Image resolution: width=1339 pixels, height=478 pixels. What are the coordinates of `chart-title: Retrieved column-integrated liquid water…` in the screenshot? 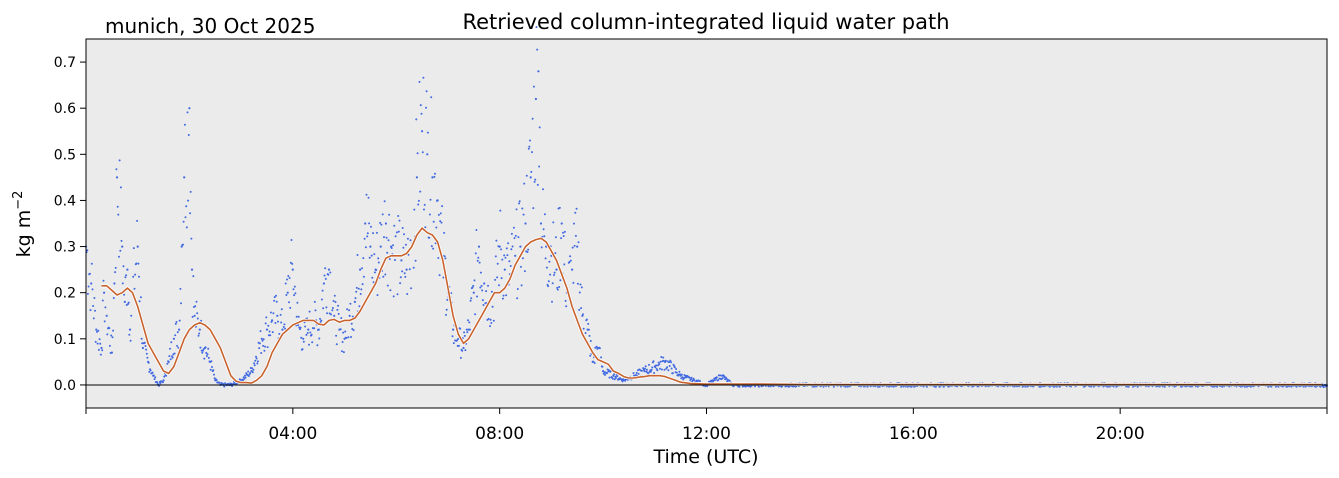 It's located at (705, 22).